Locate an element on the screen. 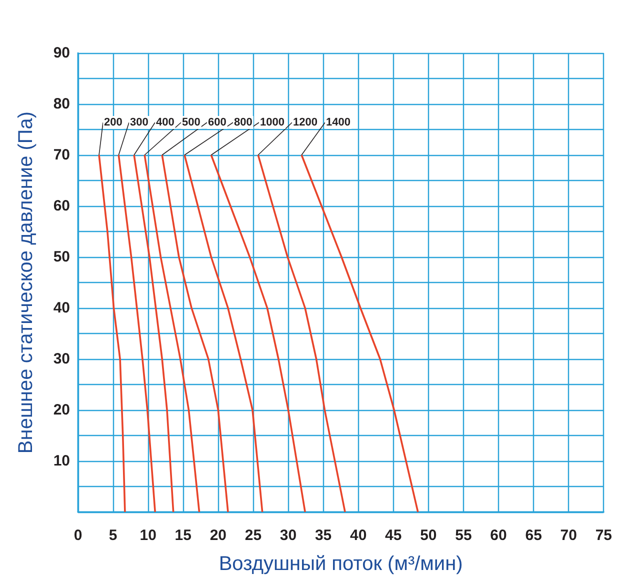  y-tick-label: 50 is located at coordinates (61, 257).